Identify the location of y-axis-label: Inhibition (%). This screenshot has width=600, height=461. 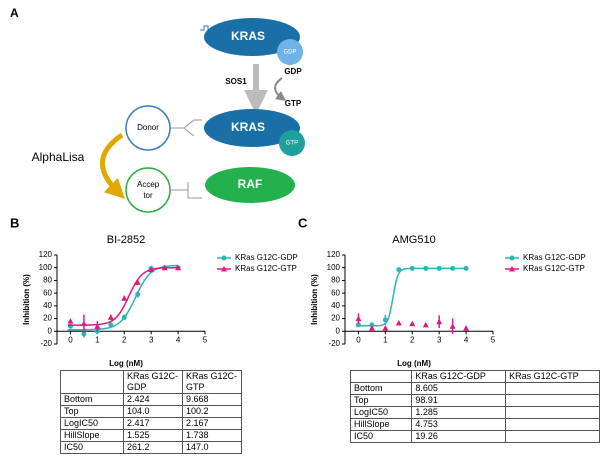
(26, 299).